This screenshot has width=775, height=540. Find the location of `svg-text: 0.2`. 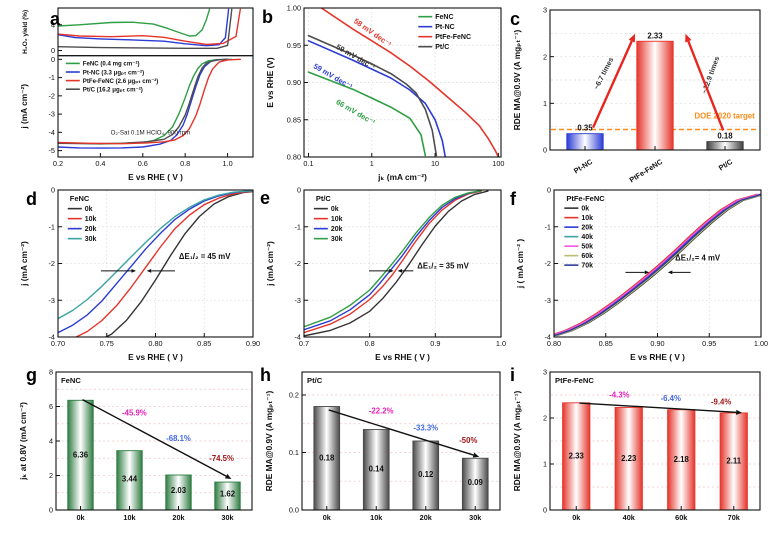

svg-text: 0.2 is located at coordinates (294, 395).